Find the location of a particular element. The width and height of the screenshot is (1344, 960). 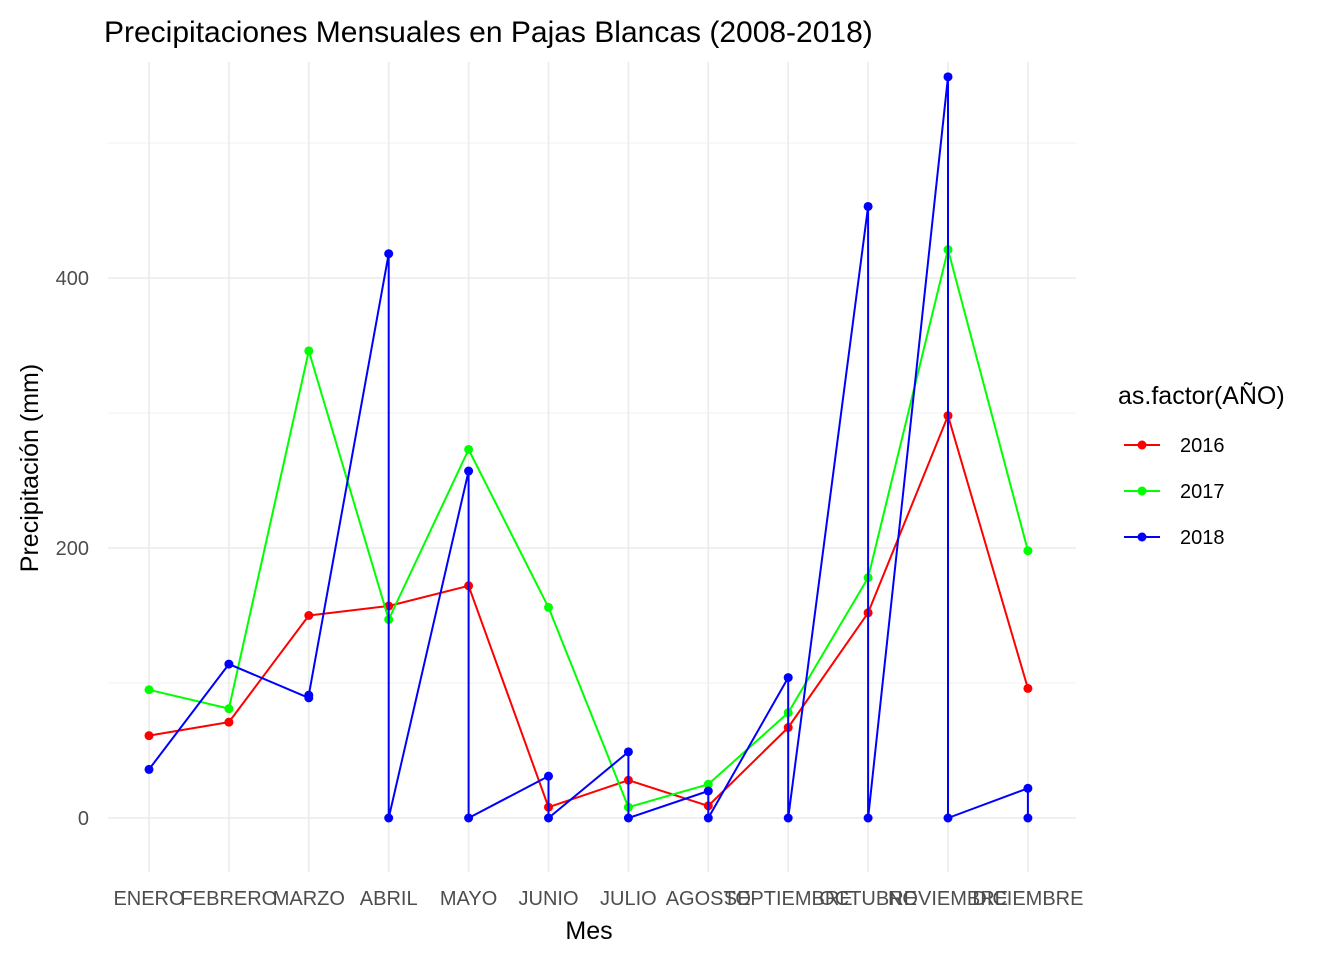

x-tick-label: DICIEMBRE is located at coordinates (1027, 899).